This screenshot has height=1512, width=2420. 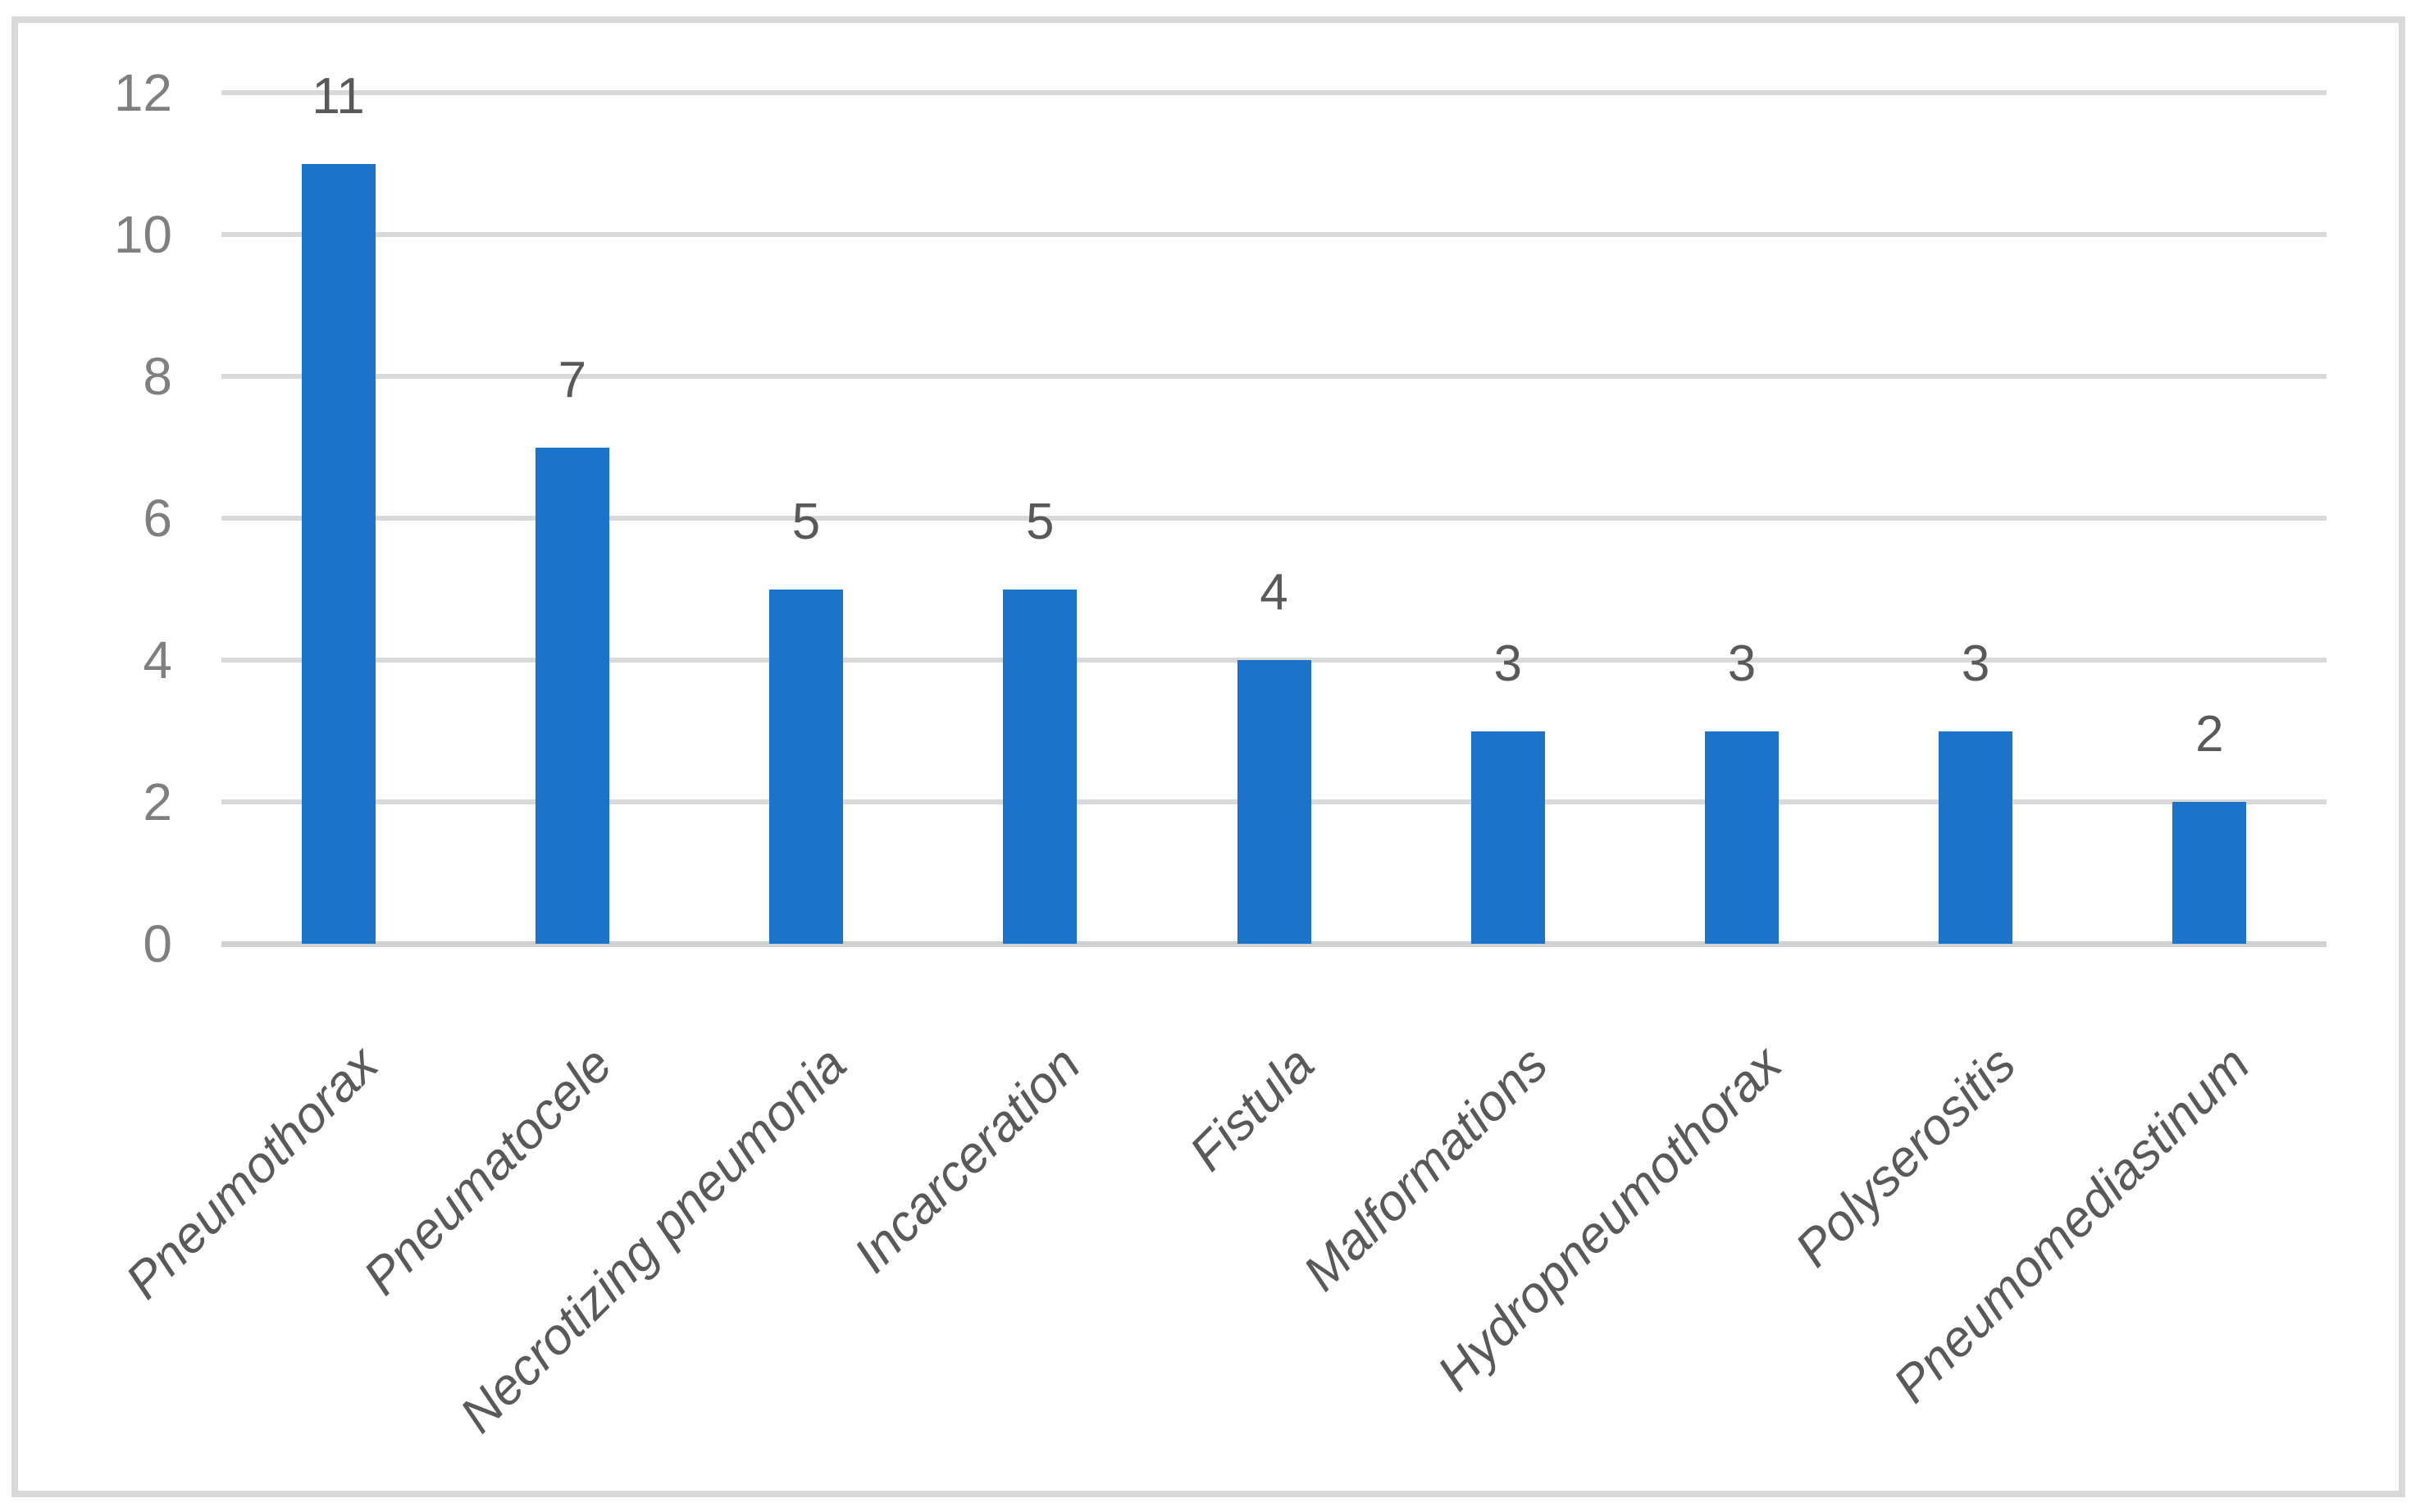 What do you see at coordinates (1274, 518) in the screenshot?
I see `gridline-y6` at bounding box center [1274, 518].